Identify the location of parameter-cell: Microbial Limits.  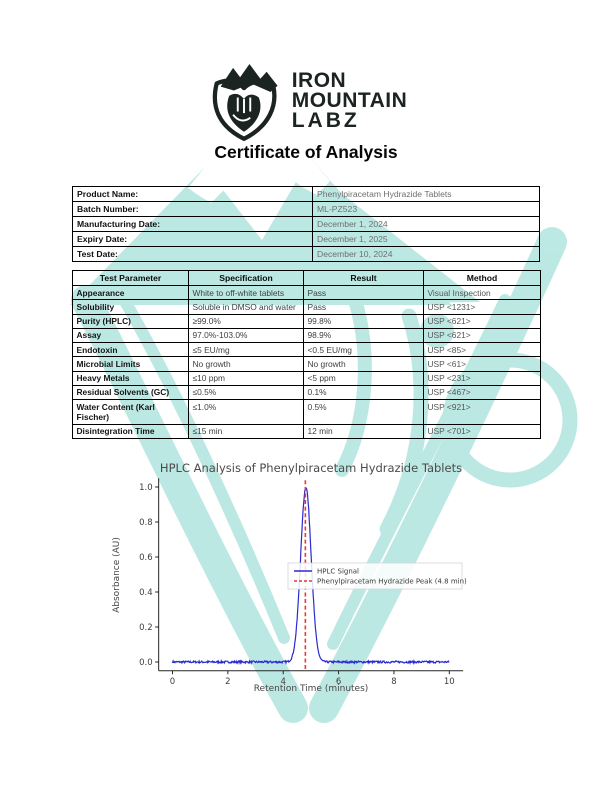
(130, 364).